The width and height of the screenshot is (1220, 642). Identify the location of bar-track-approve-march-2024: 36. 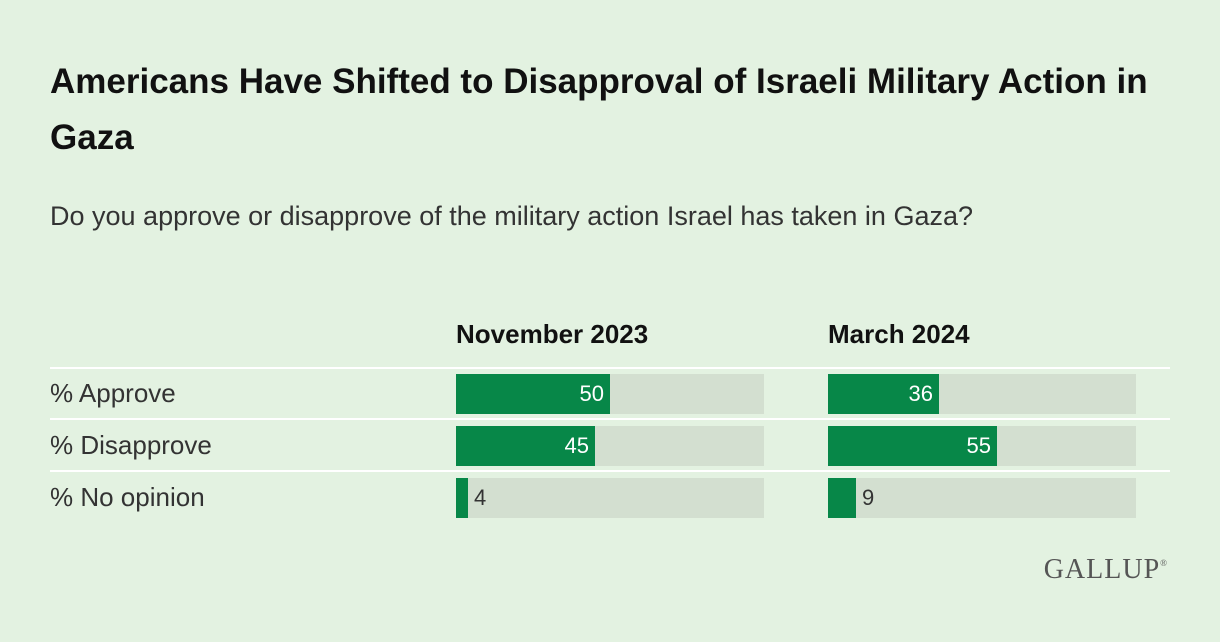
(982, 394).